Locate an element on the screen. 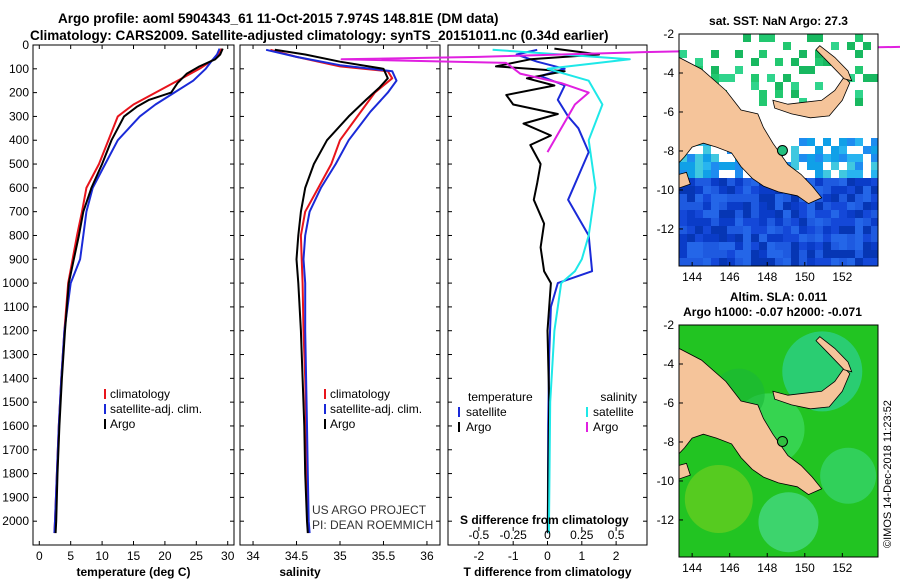 This screenshot has width=900, height=580. map-lat-label: -8 is located at coordinates (668, 442).